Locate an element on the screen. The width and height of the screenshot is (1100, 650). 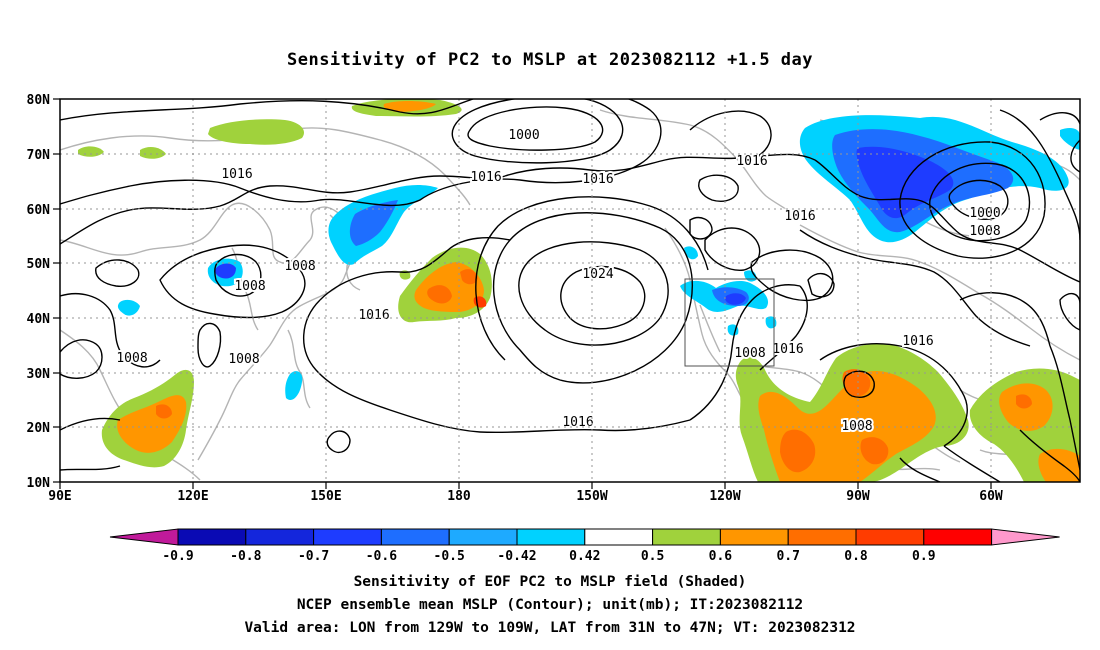
colorbar-extension-high is located at coordinates (1025, 537).